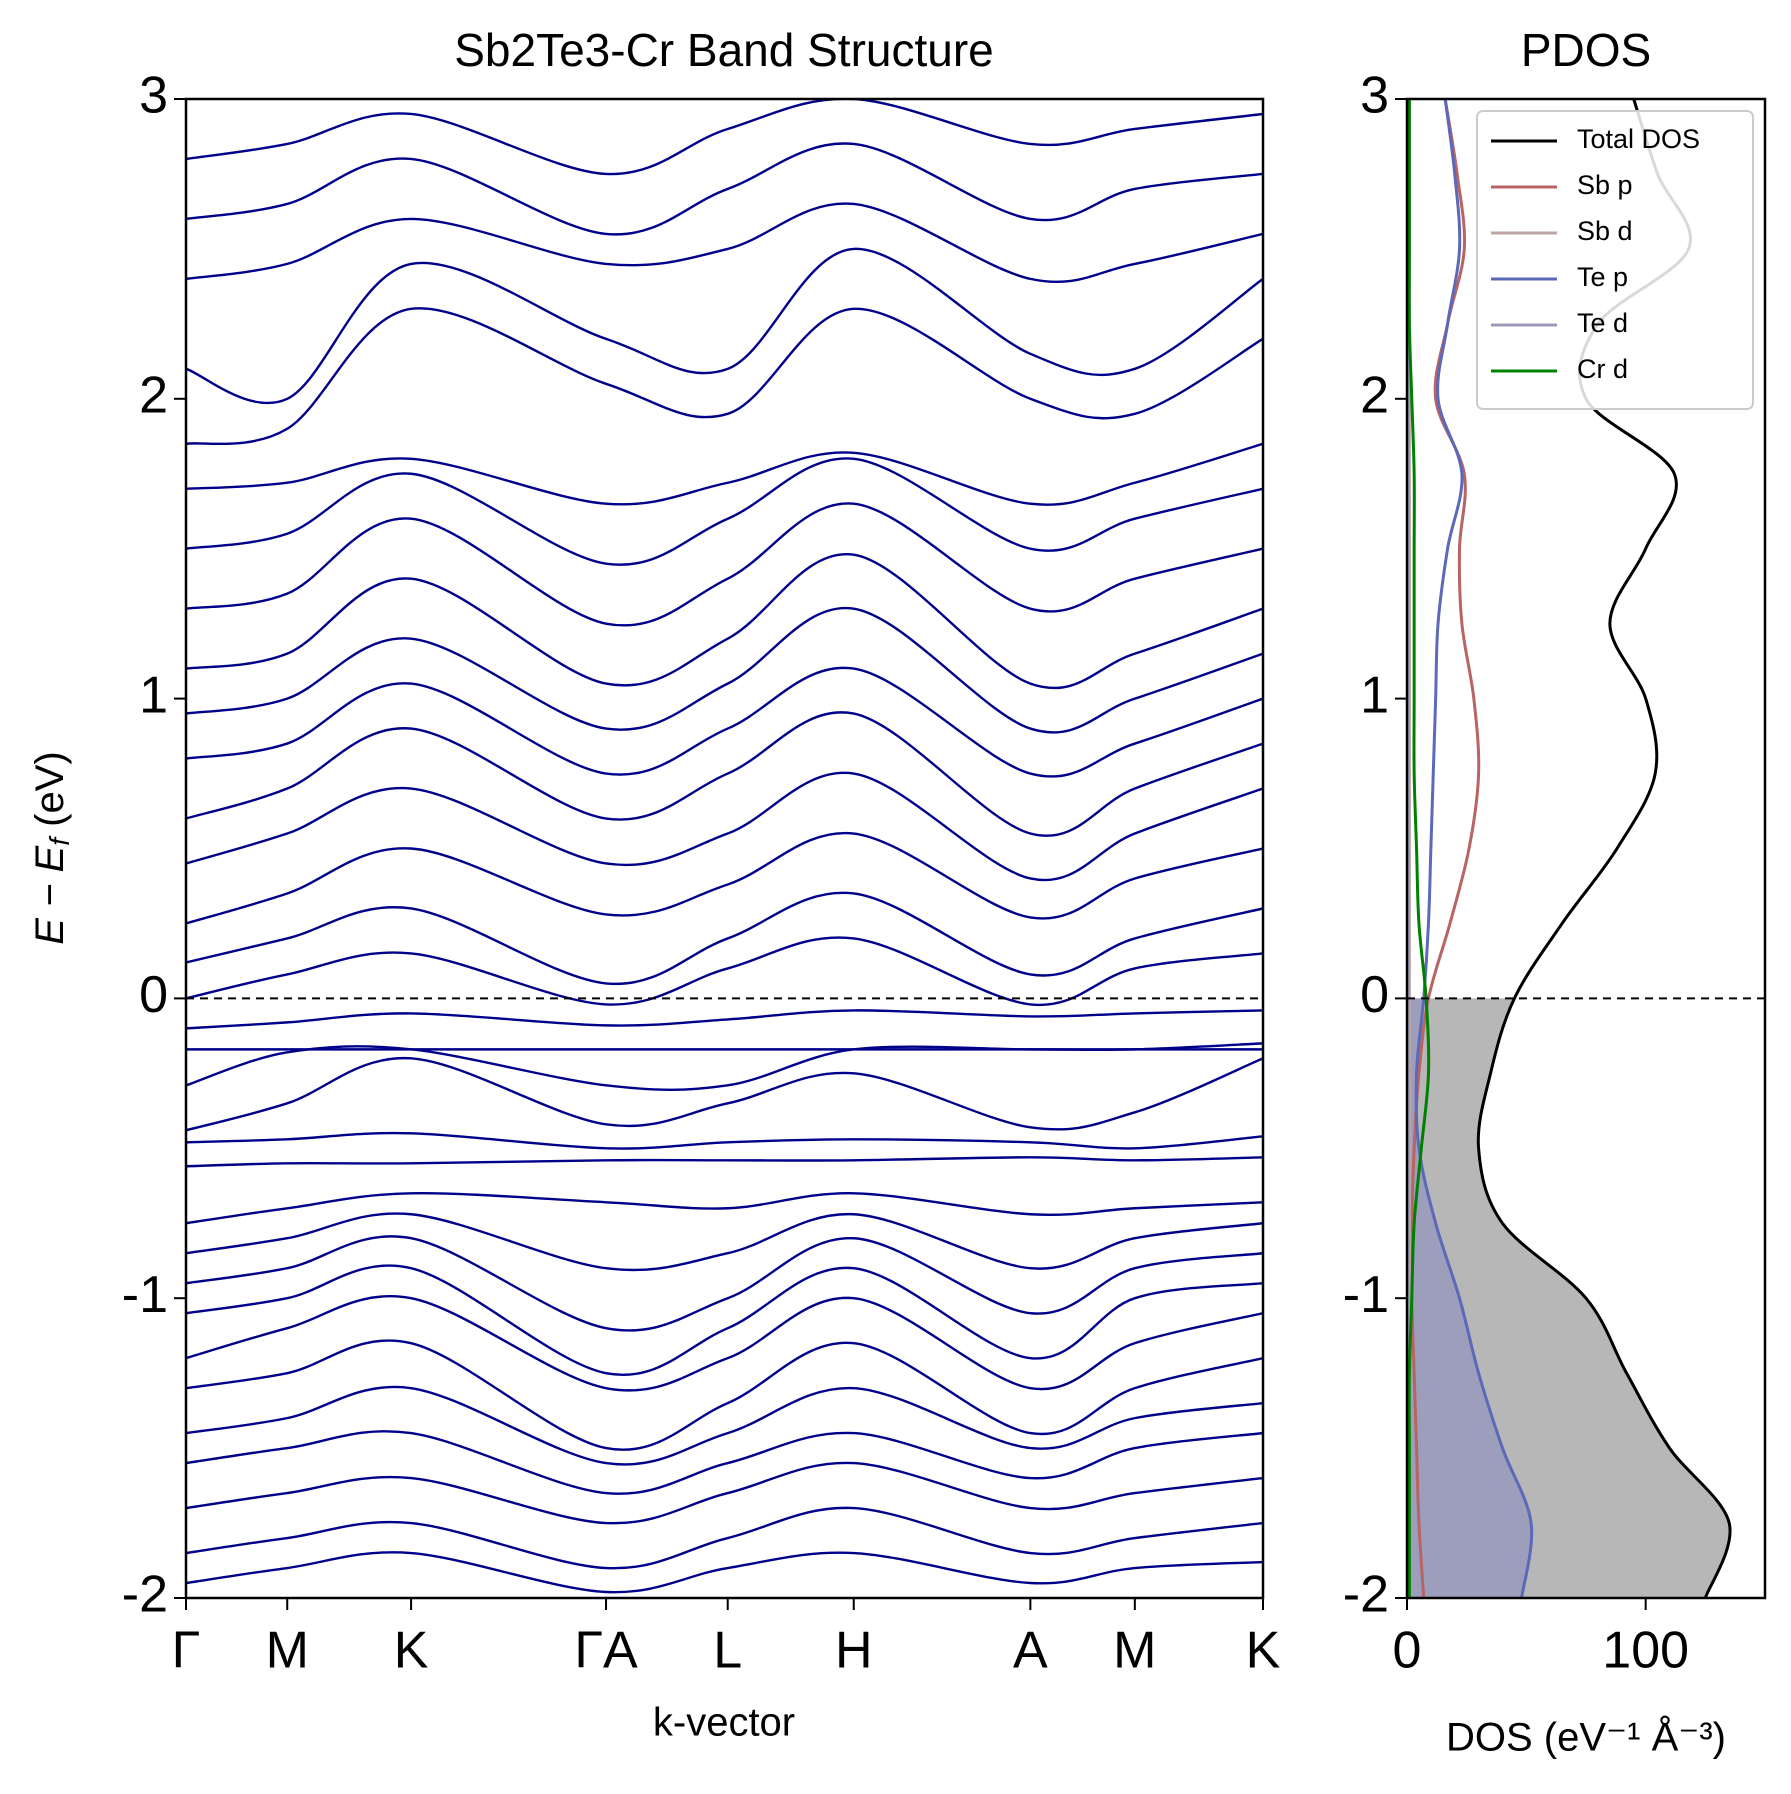 This screenshot has width=1791, height=1794. Describe the element at coordinates (59, 840) in the screenshot. I see `y-label-sub: f` at that location.